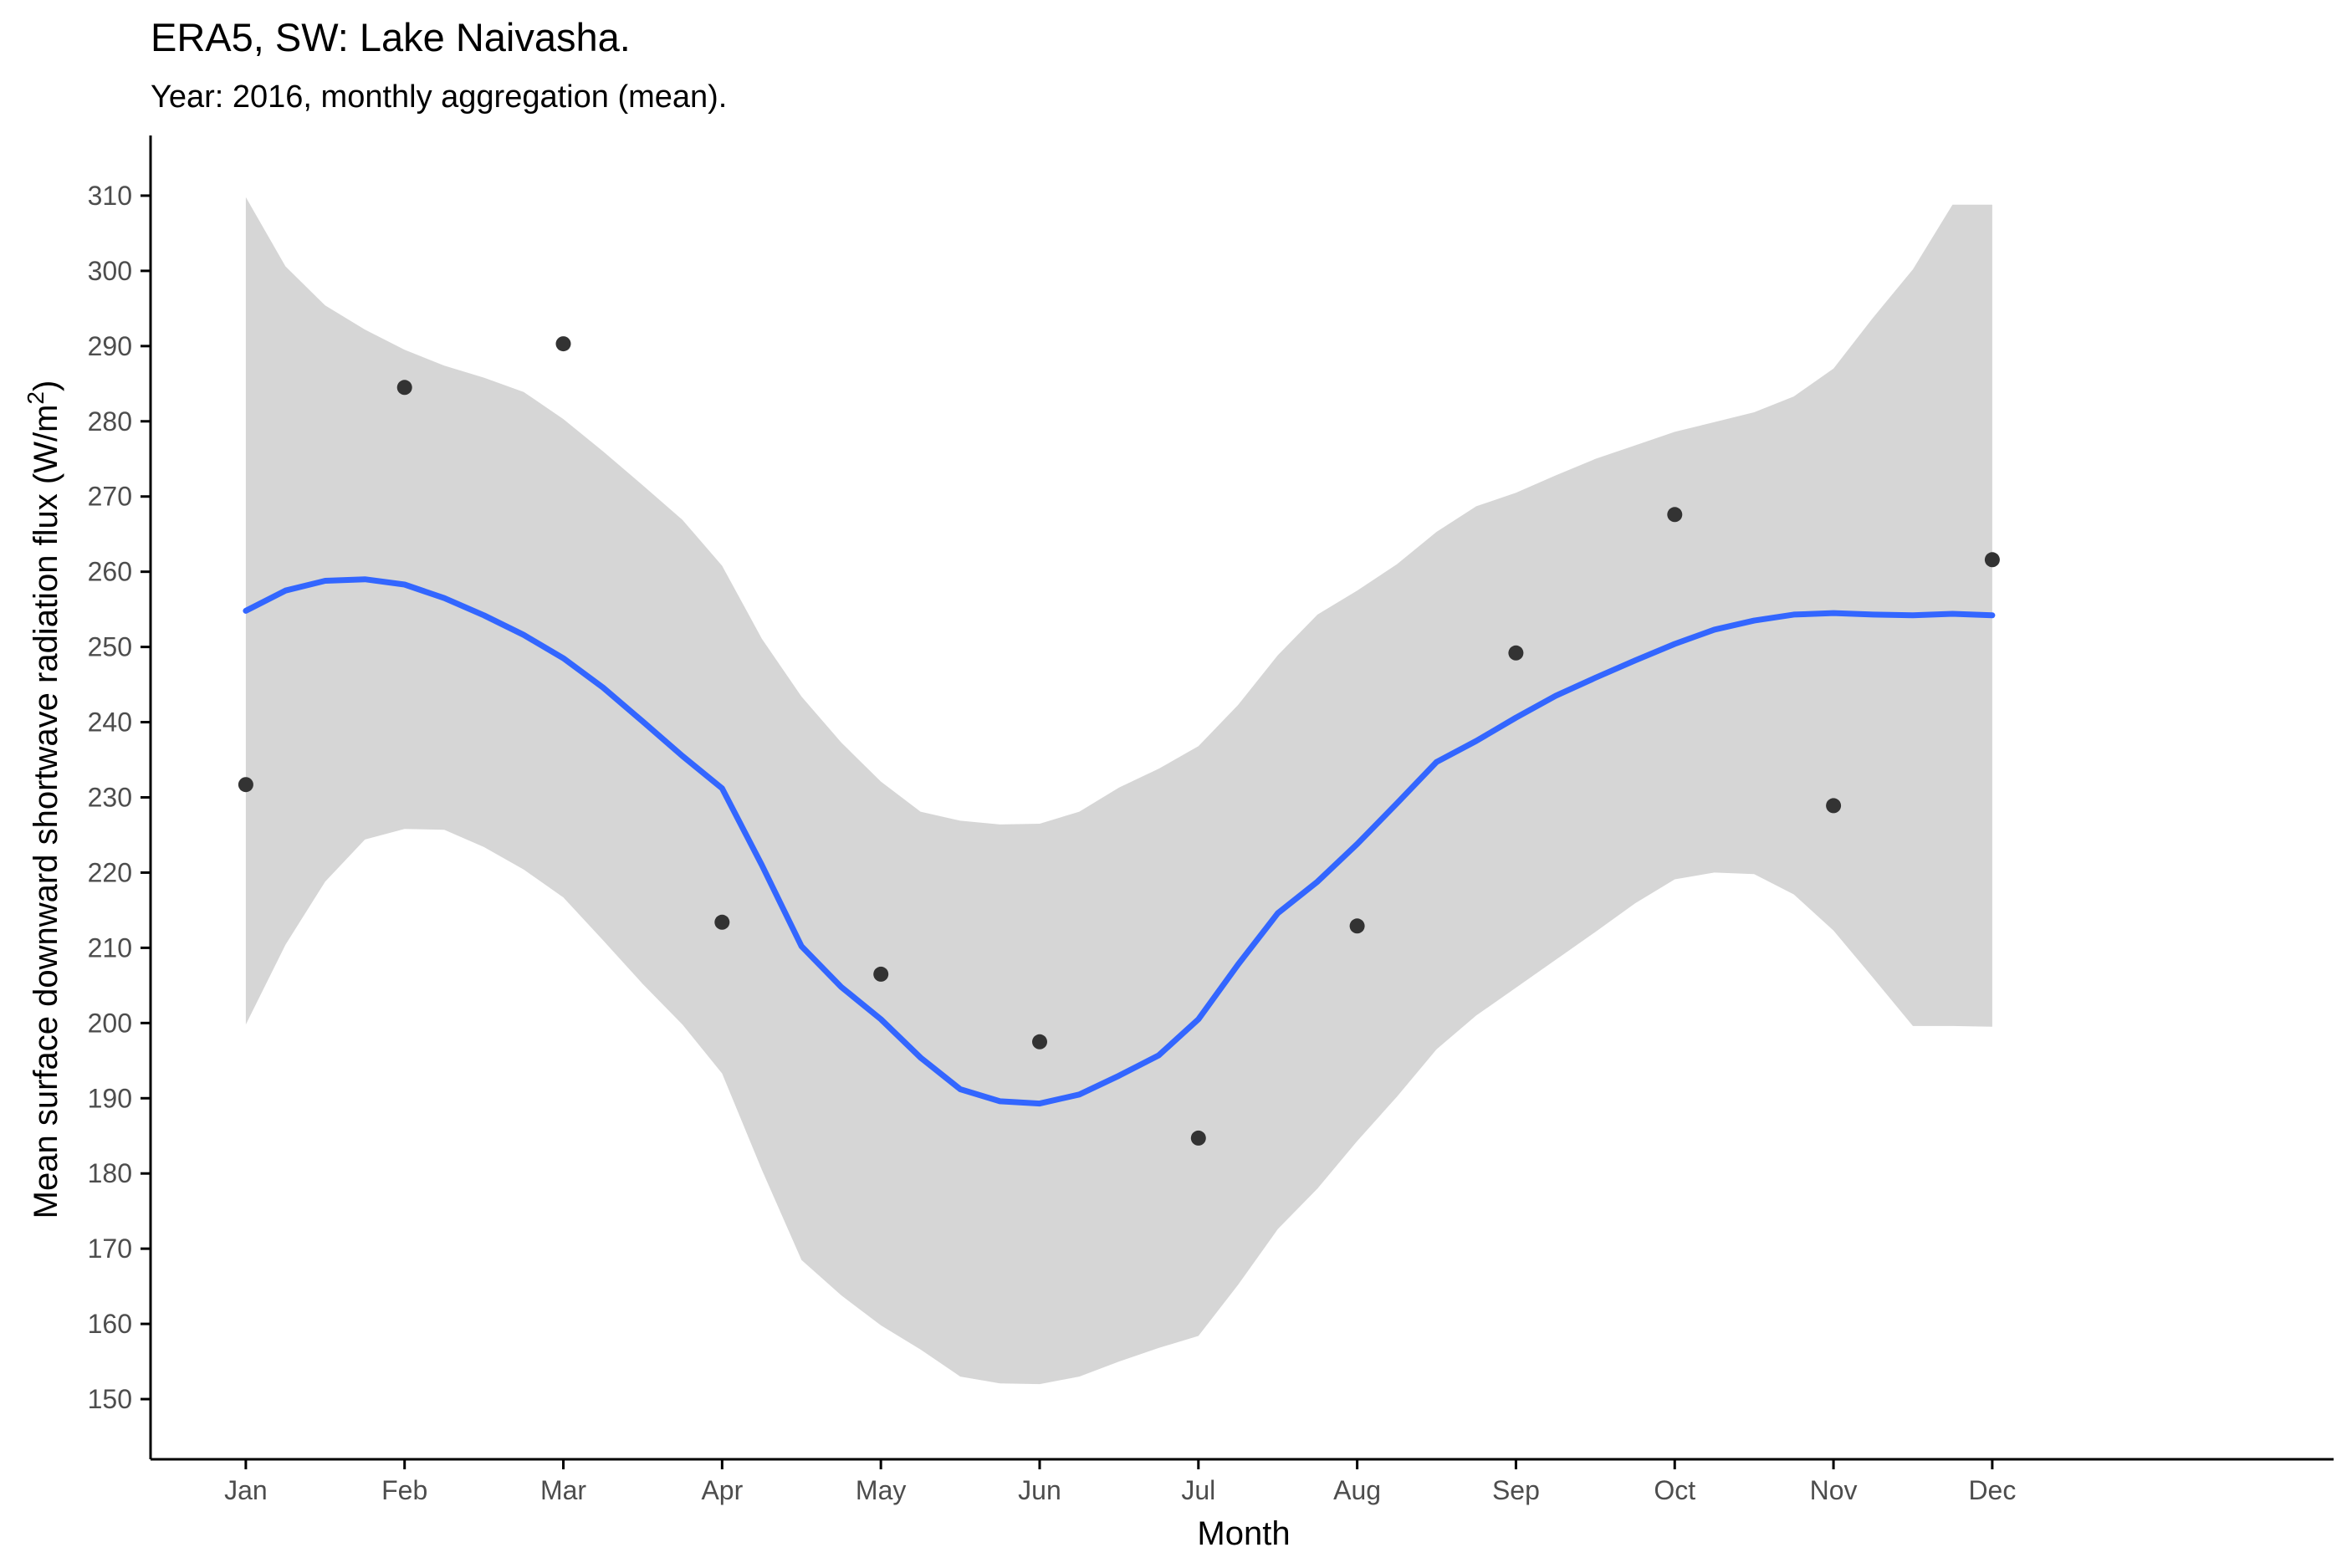 This screenshot has height=1568, width=2352. Describe the element at coordinates (1516, 1490) in the screenshot. I see `x-tick-label: Sep` at that location.